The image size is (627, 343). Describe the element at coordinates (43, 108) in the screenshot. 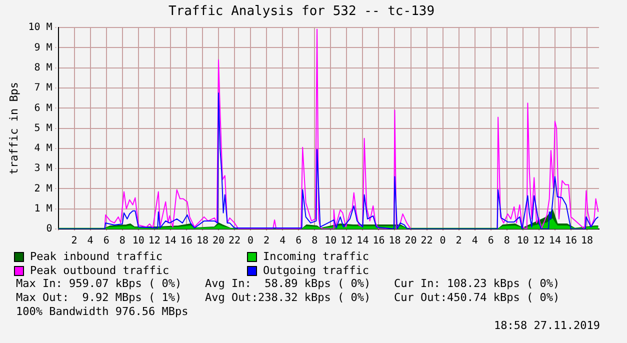

I see `y-tick-label: 6 M` at that location.